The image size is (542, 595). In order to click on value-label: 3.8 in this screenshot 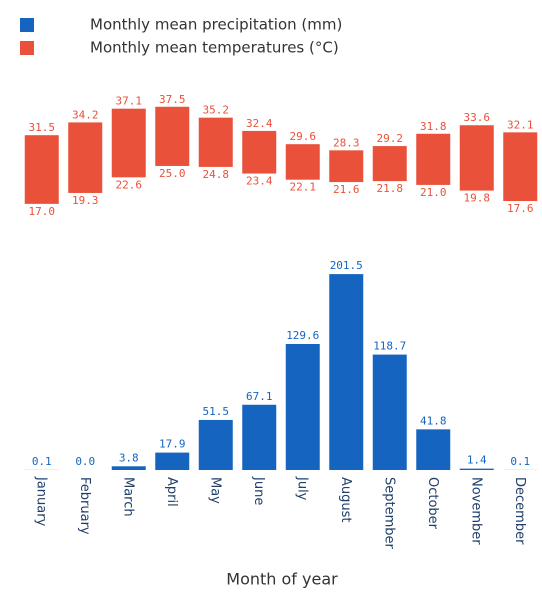, I will do `click(129, 457)`.